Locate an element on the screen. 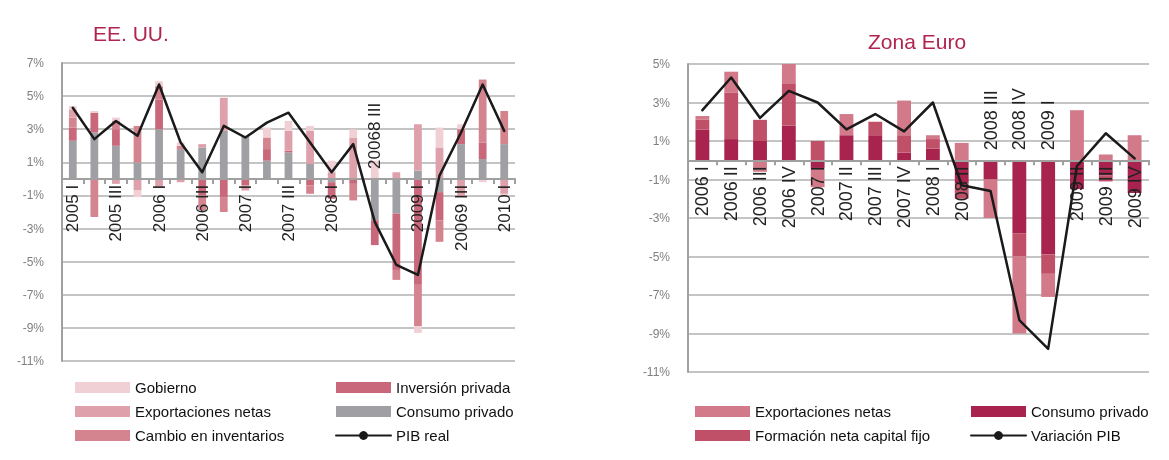 The width and height of the screenshot is (1169, 460). x-tick-label: 2009 IV is located at coordinates (1134, 197).